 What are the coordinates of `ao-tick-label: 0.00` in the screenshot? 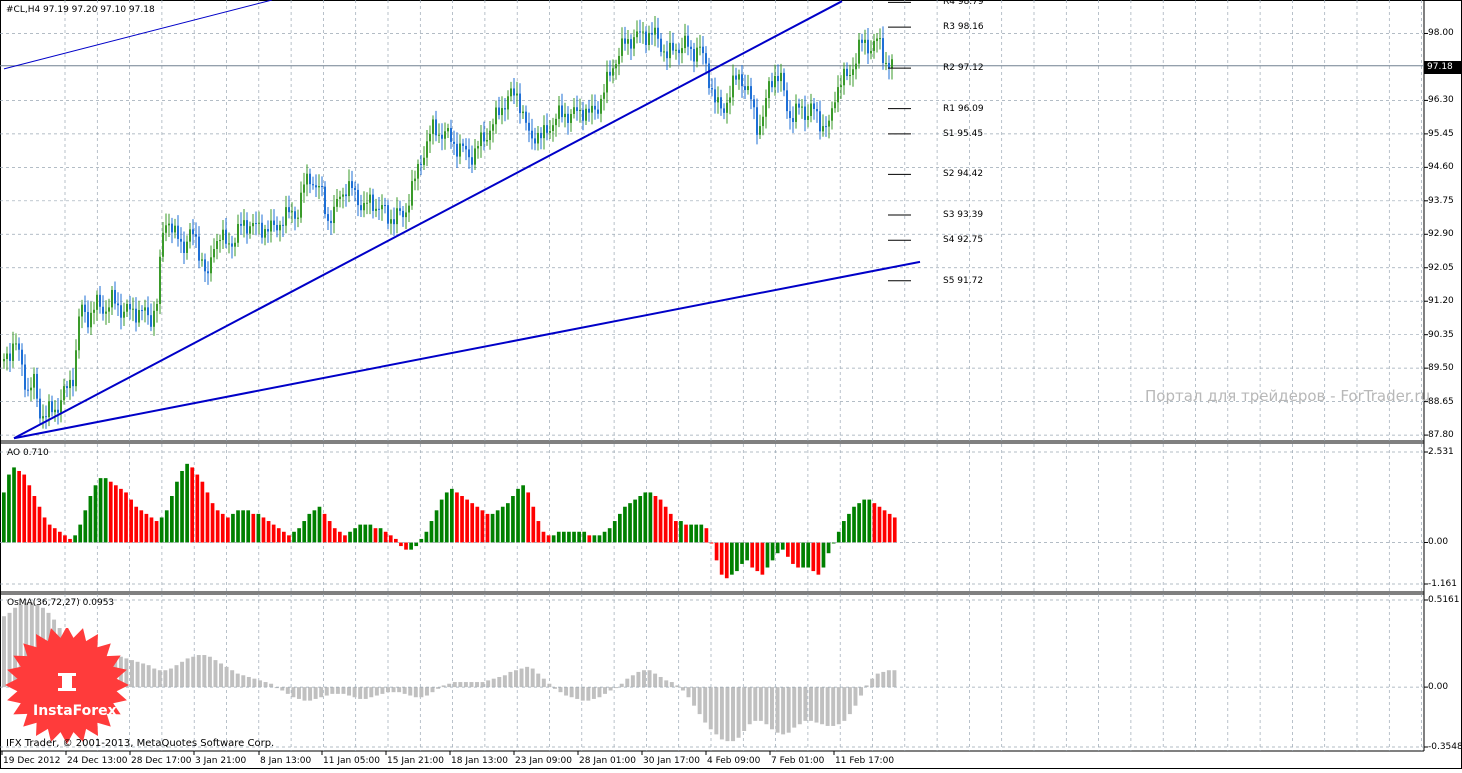 It's located at (1438, 542).